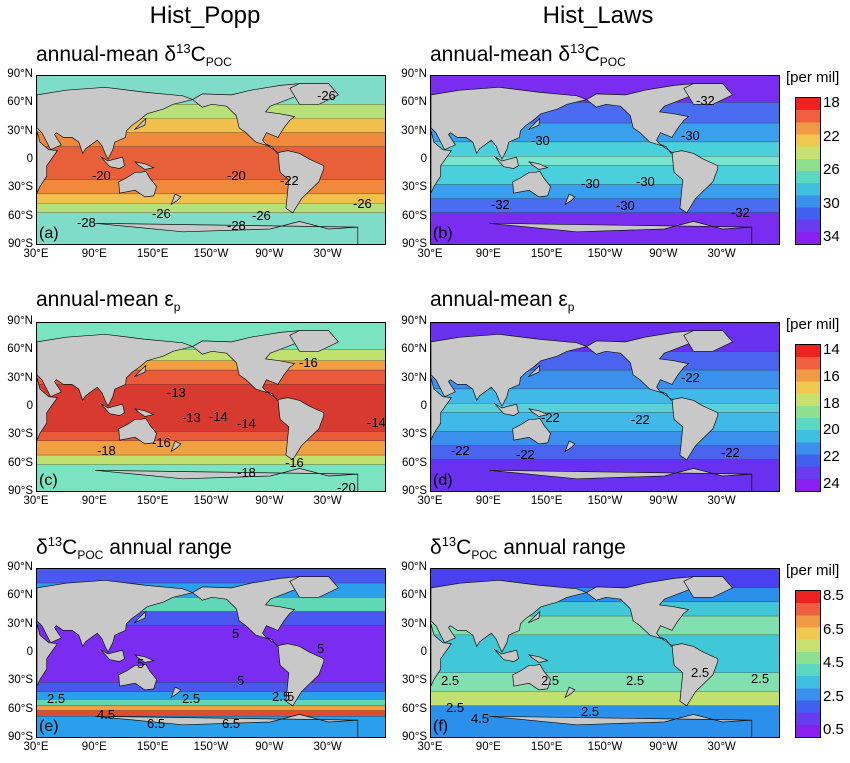  What do you see at coordinates (831, 483) in the screenshot?
I see `colorbar-tick-label: 24` at bounding box center [831, 483].